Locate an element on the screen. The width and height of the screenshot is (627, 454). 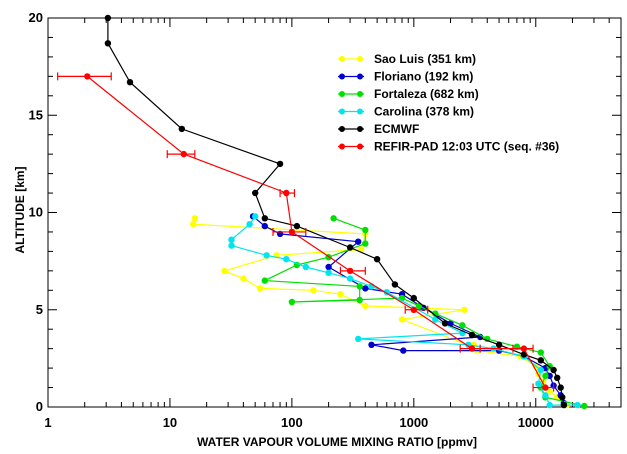
y-tick-label: 5 is located at coordinates (39, 309).